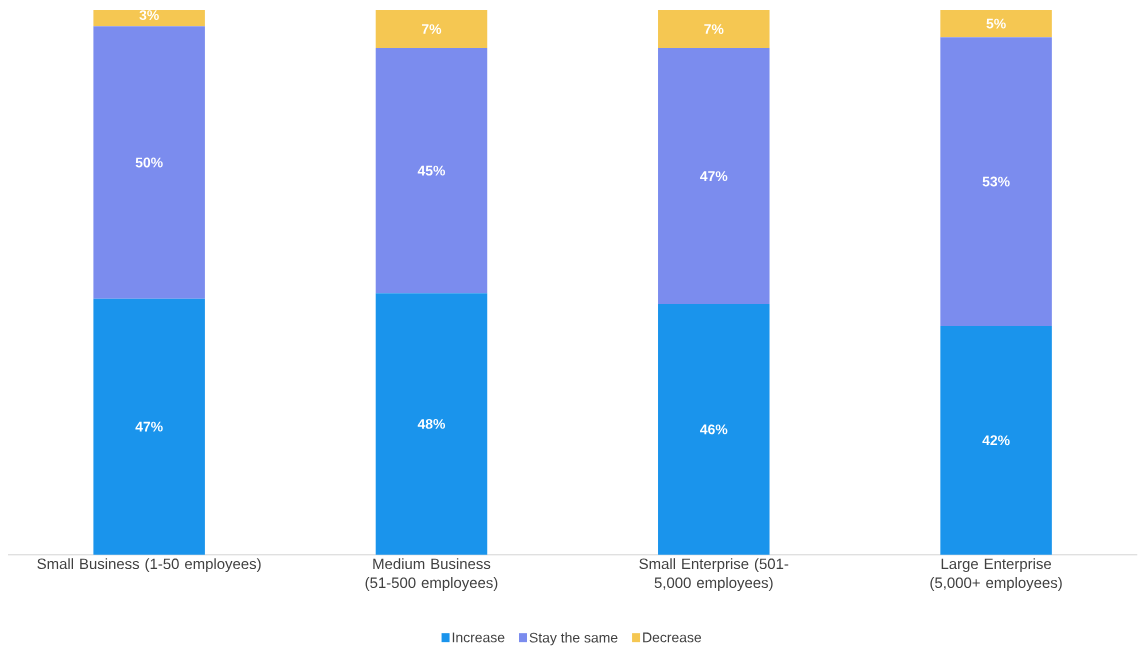 The image size is (1138, 652). Describe the element at coordinates (573, 639) in the screenshot. I see `legend-label: Stay the same` at that location.